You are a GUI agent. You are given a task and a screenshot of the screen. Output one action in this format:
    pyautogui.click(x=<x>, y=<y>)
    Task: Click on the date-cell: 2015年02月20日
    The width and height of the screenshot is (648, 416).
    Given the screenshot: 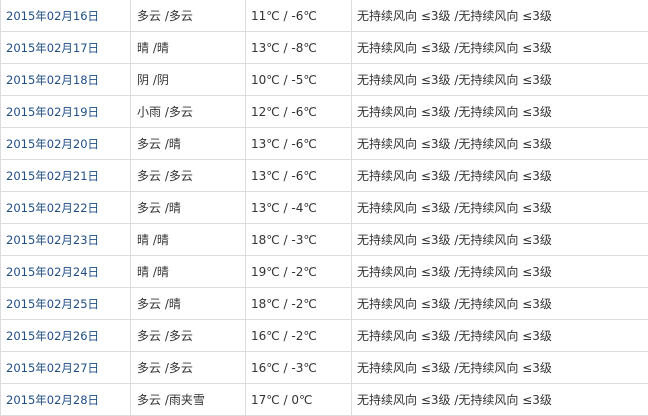 What is the action you would take?
    pyautogui.click(x=65, y=143)
    